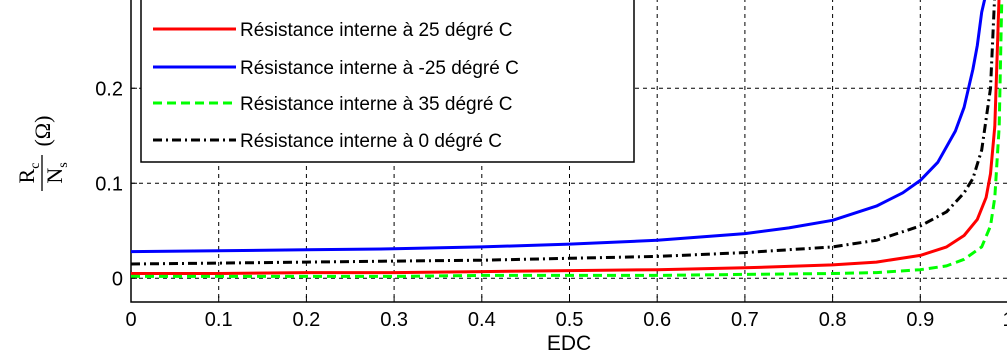  What do you see at coordinates (570, 320) in the screenshot?
I see `x-tick-label: 0.5` at bounding box center [570, 320].